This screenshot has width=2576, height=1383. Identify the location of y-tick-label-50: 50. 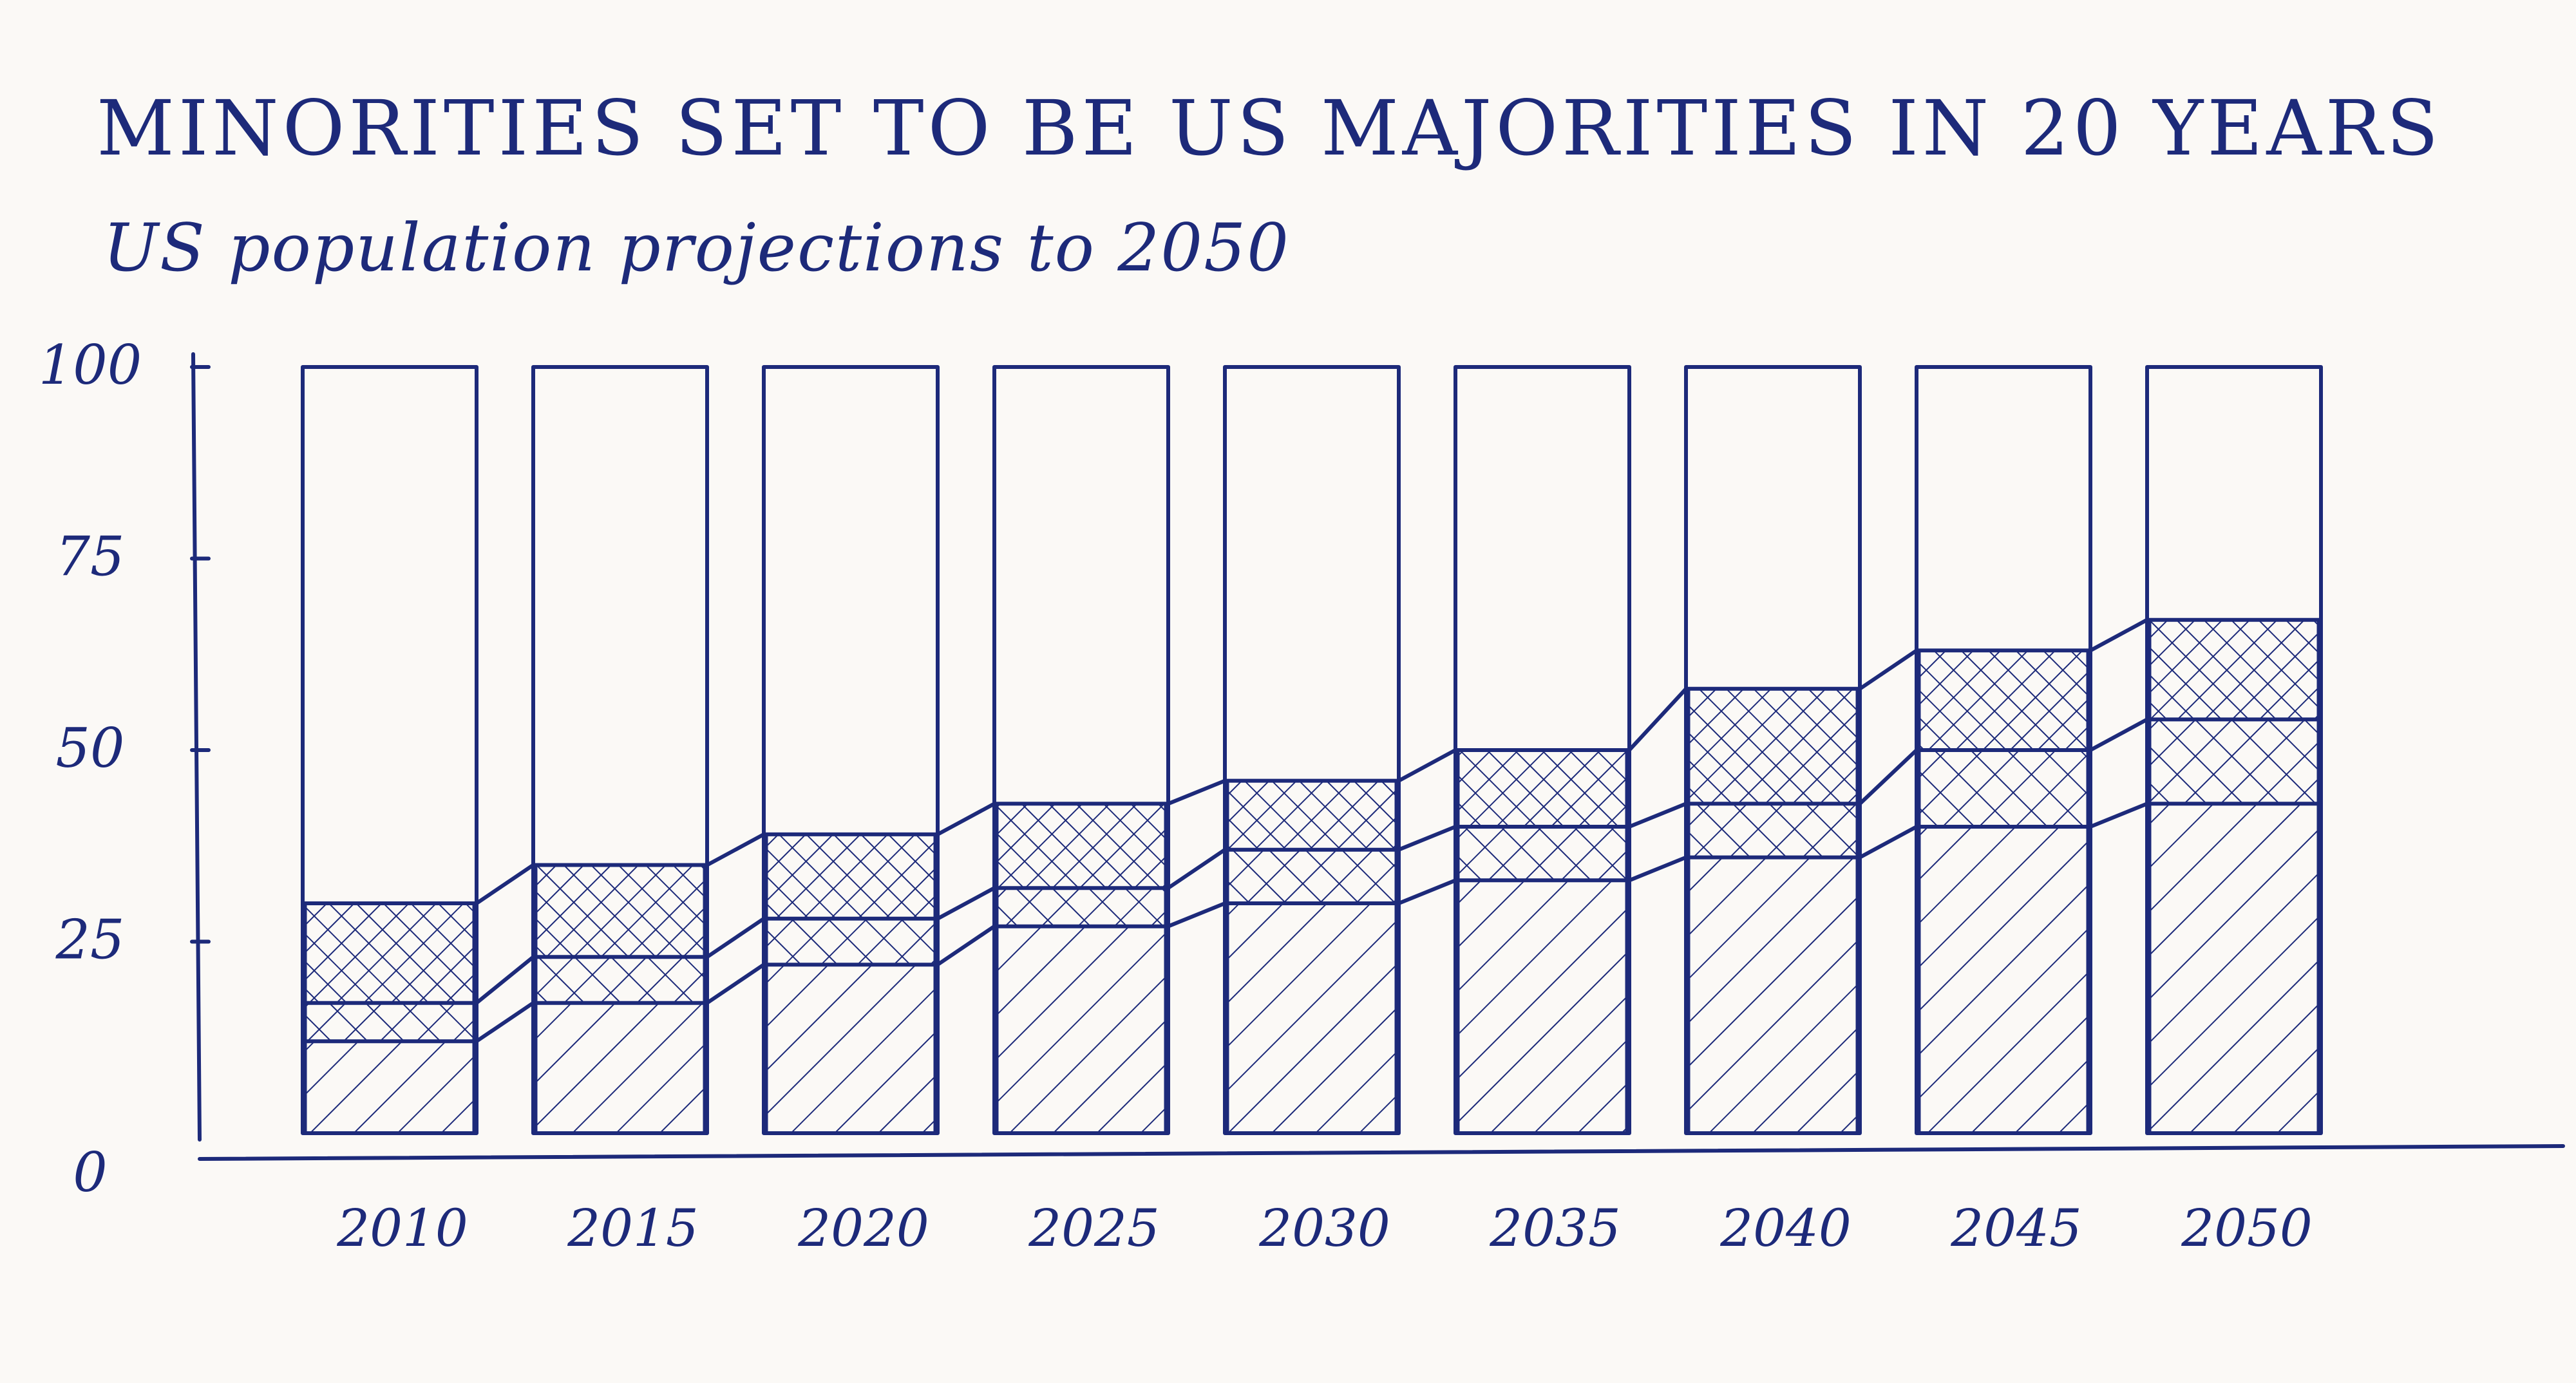
(91, 748).